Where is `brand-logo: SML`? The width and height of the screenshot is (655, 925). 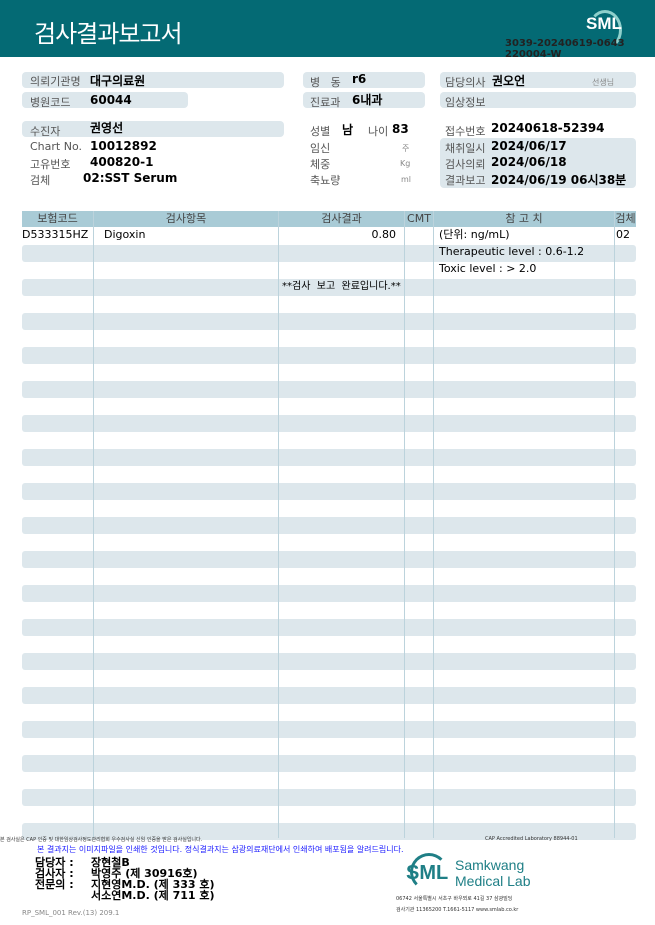 brand-logo: SML is located at coordinates (427, 873).